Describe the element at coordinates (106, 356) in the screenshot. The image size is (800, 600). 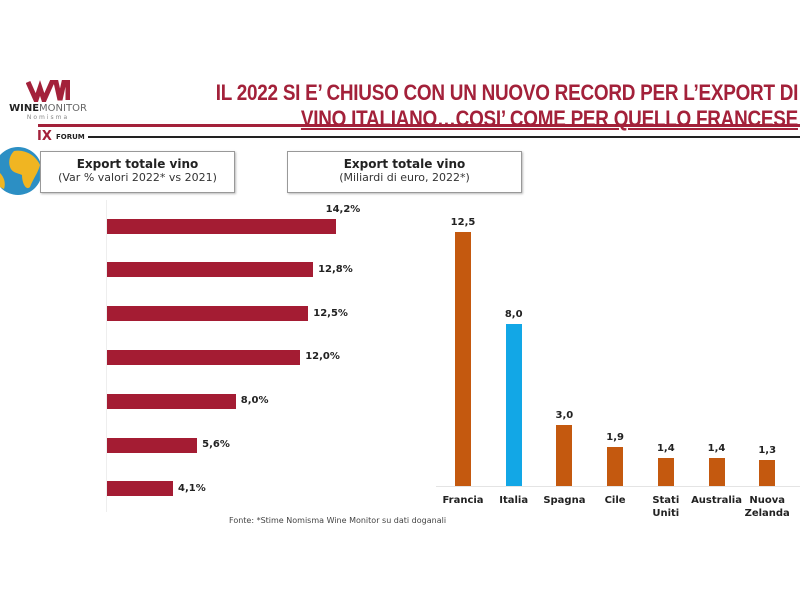
I see `left-axis-line` at that location.